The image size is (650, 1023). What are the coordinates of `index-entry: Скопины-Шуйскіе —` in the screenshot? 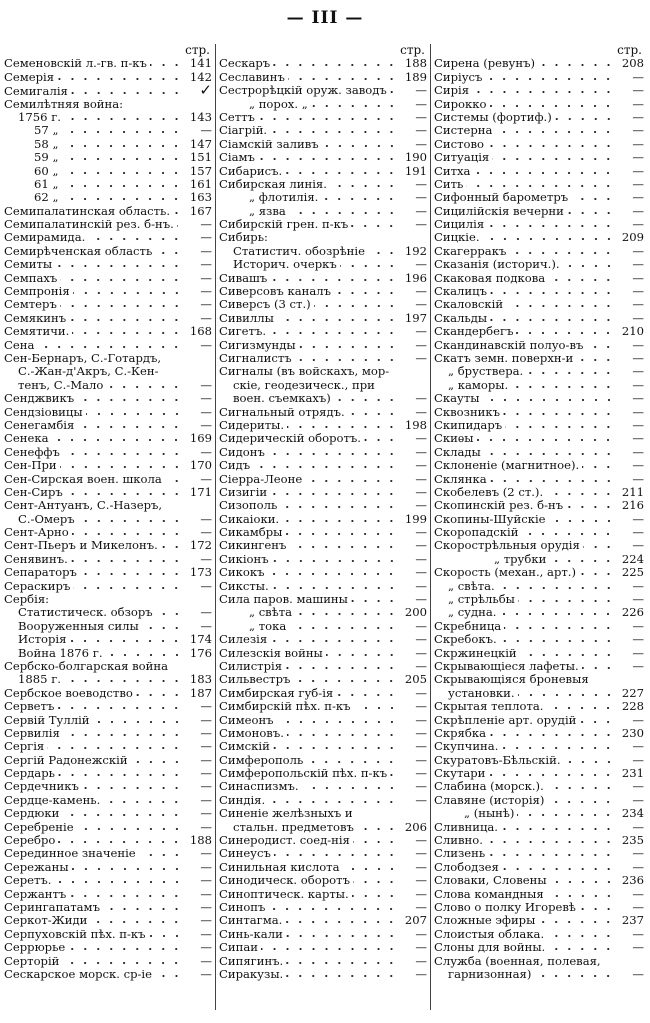 It's located at (539, 519).